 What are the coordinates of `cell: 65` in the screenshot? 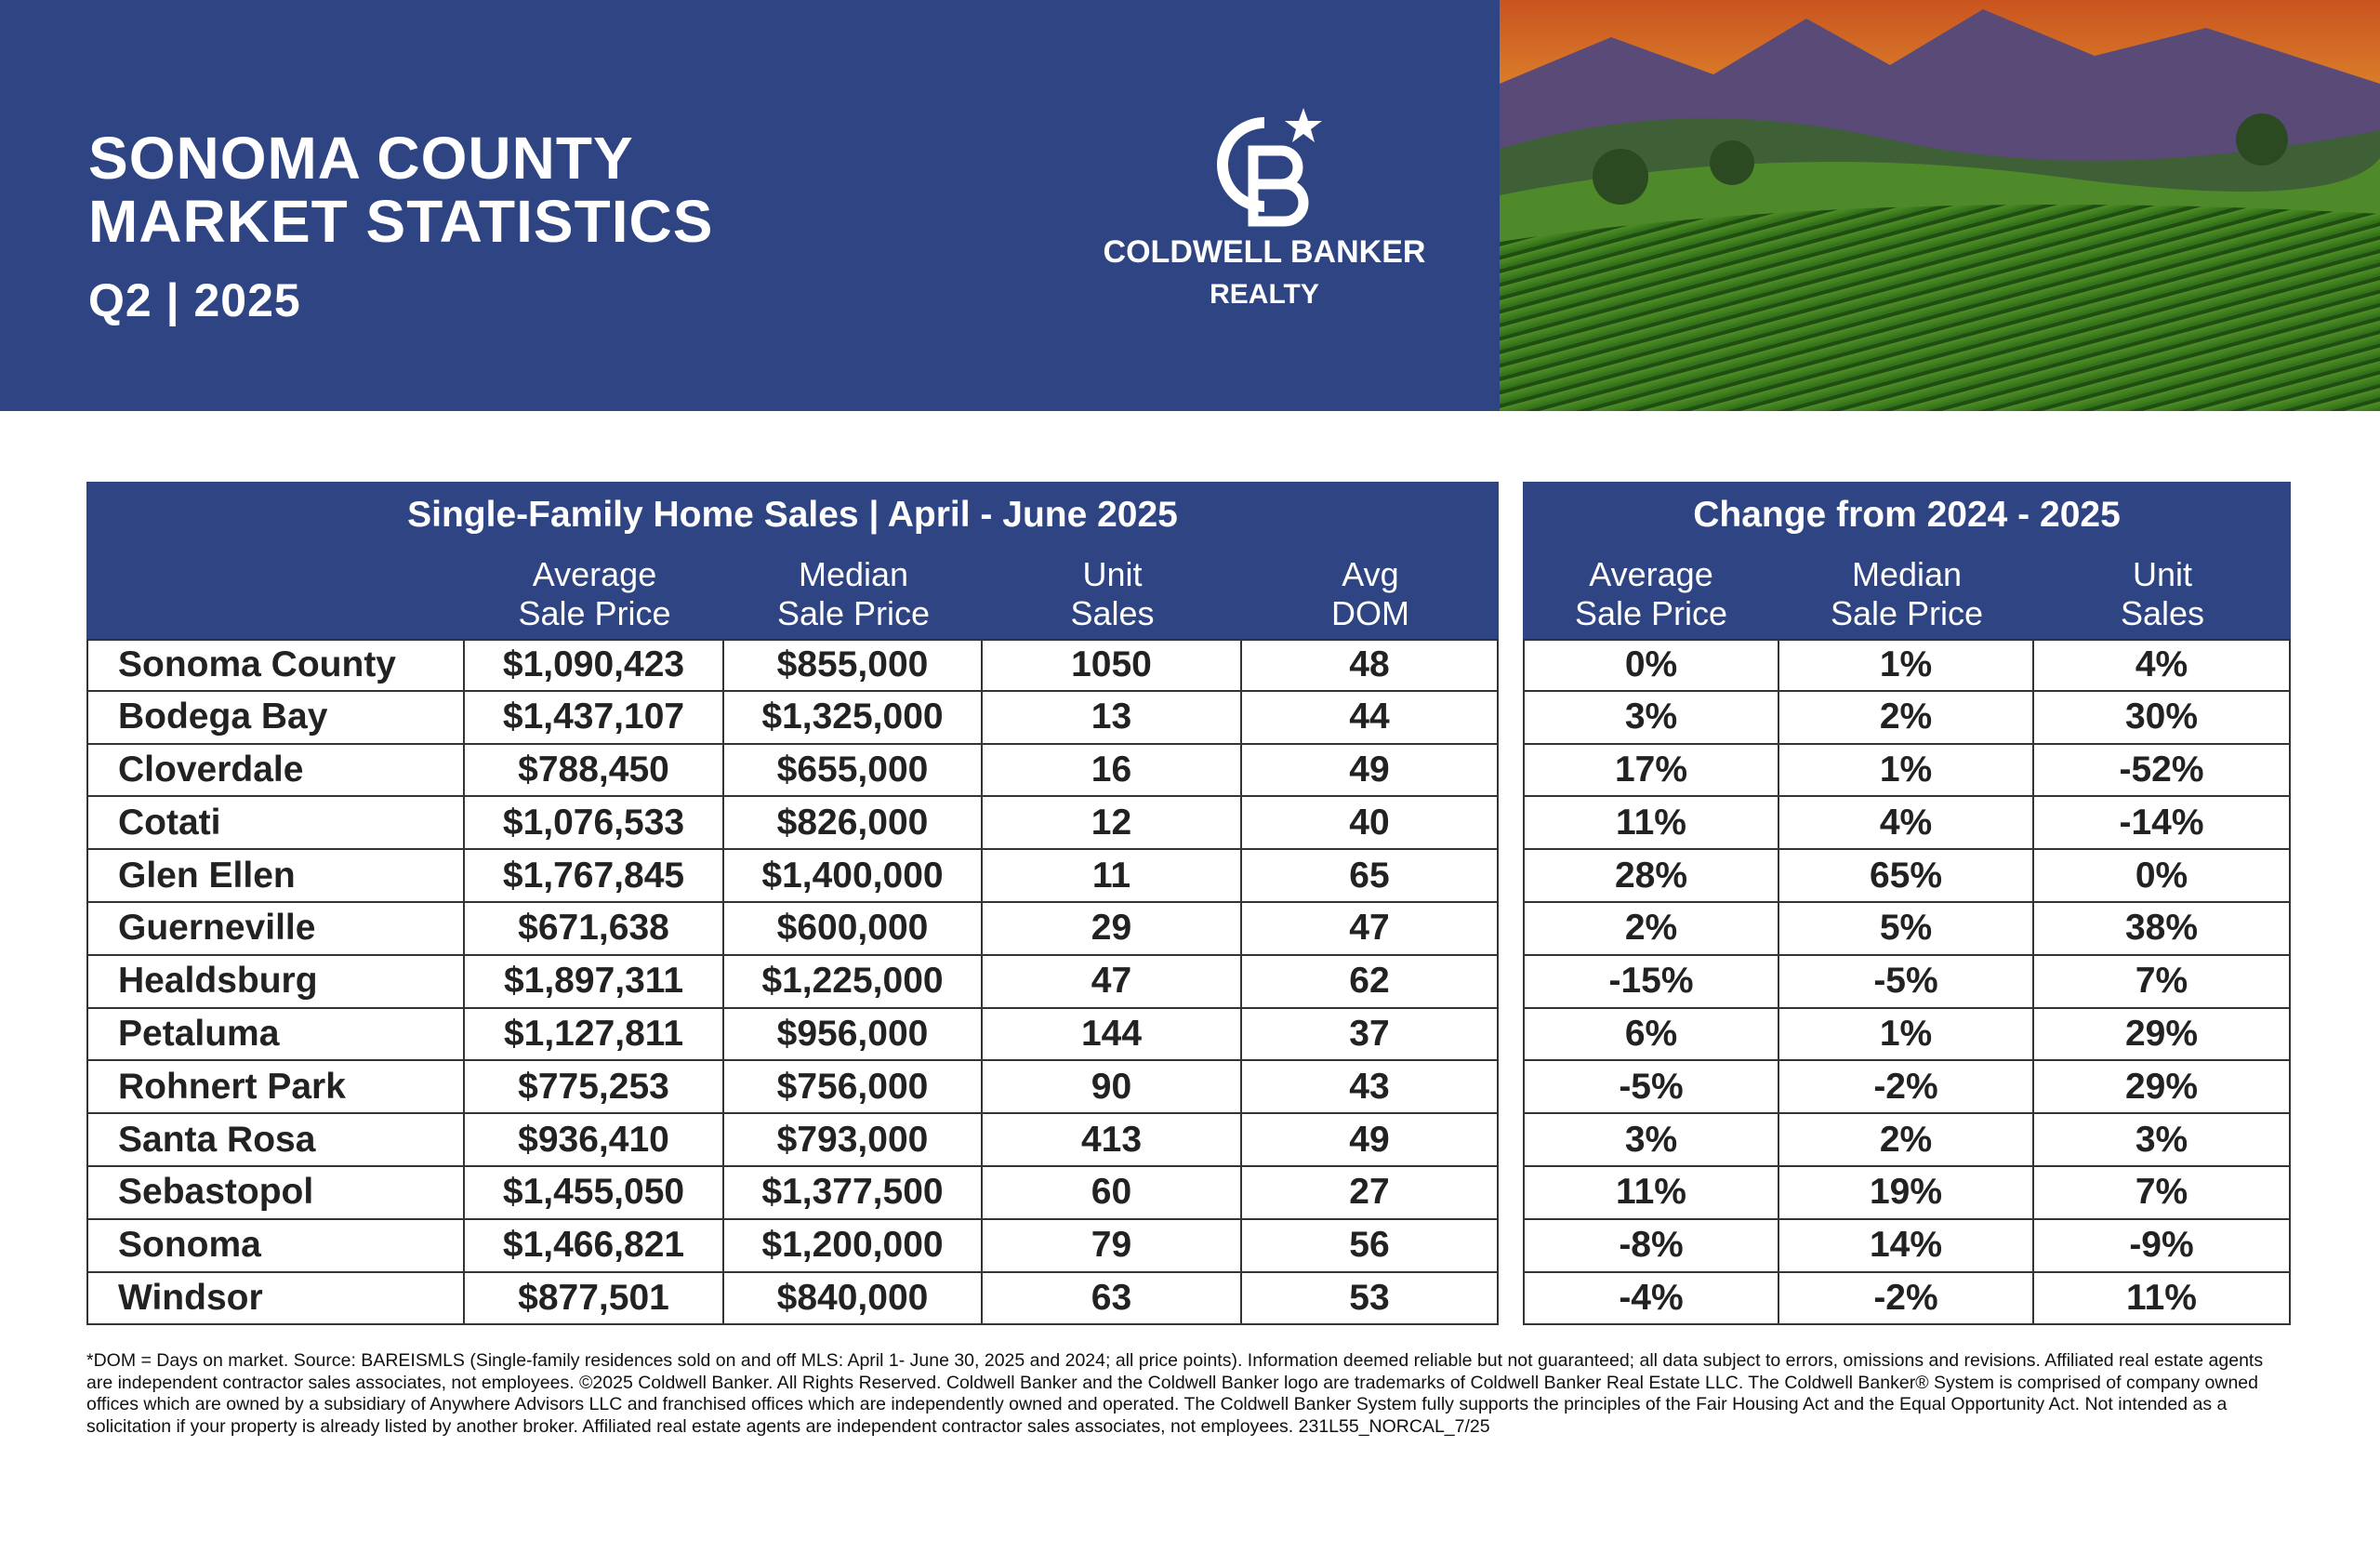 It's located at (1370, 876).